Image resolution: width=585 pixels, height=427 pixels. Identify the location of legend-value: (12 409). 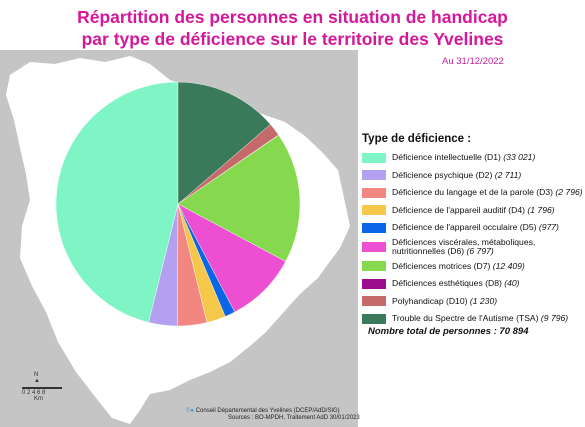
(508, 265).